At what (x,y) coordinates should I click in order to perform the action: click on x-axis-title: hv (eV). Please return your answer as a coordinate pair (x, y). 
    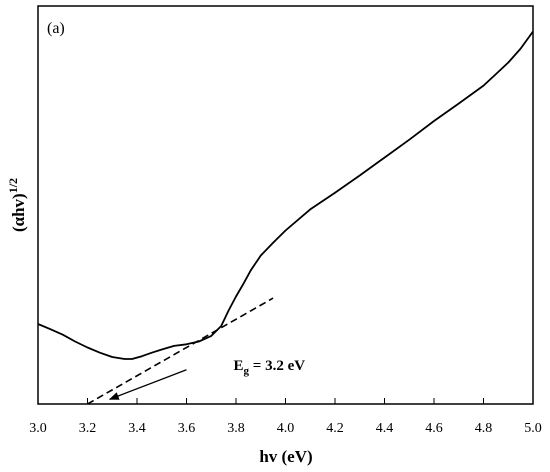
    Looking at the image, I should click on (285, 456).